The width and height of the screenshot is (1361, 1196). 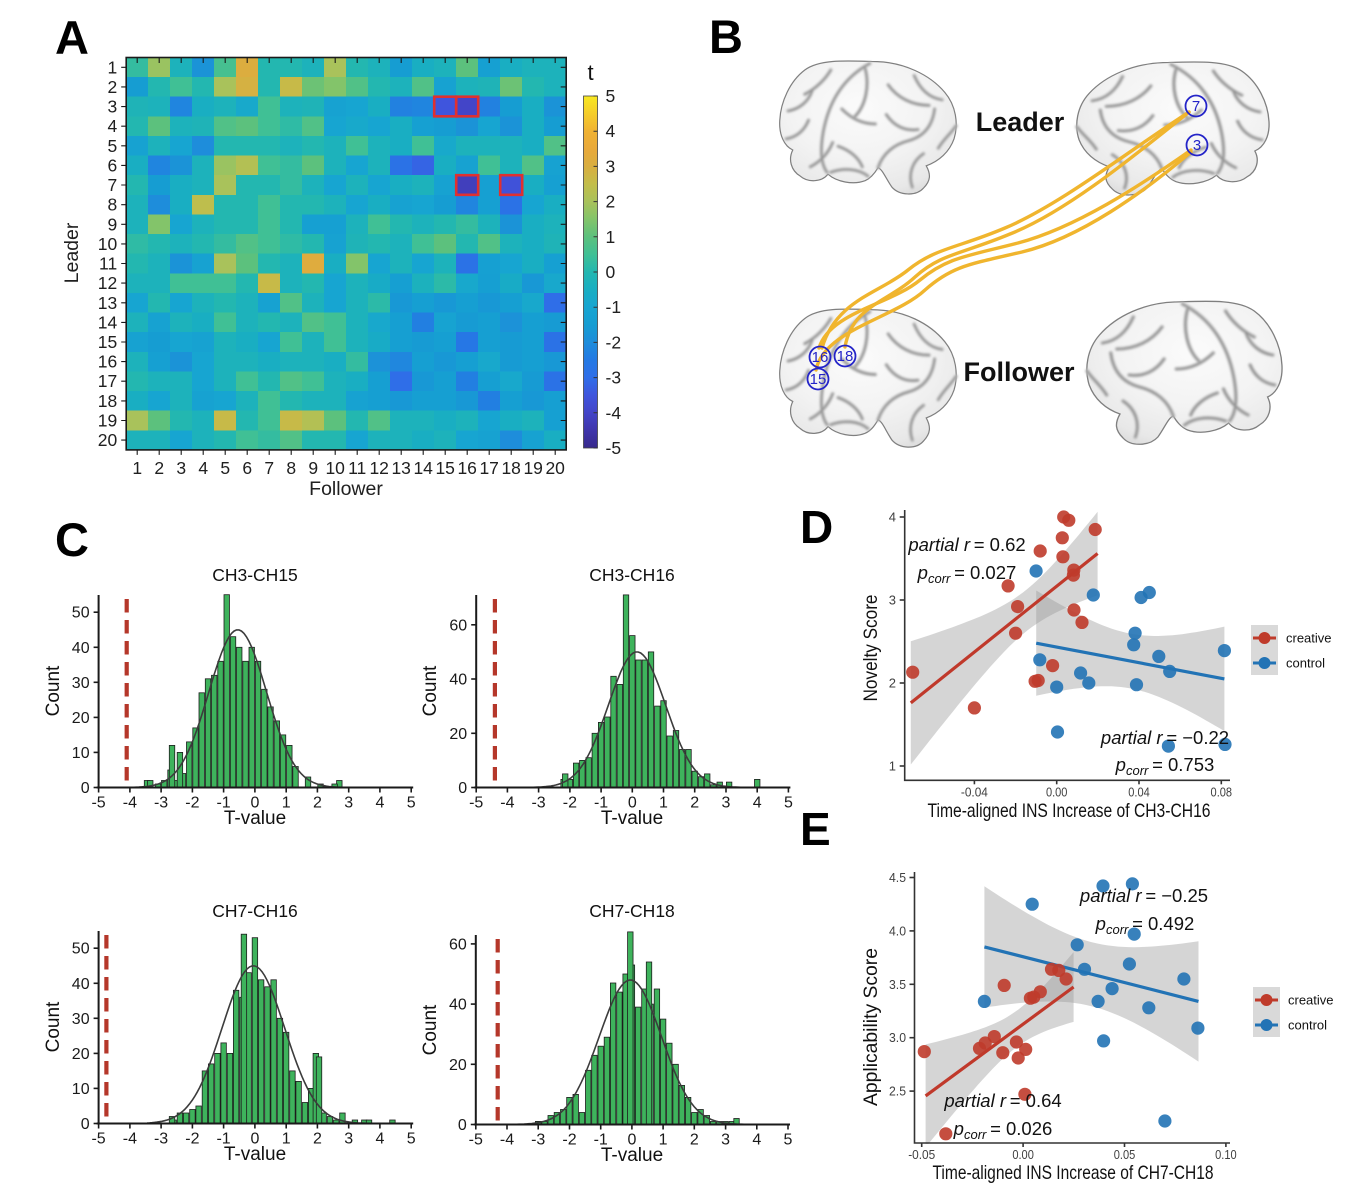 What do you see at coordinates (1073, 1173) in the screenshot?
I see `svg-text:Time-aligned INS Increase of C: Time-aligned INS Increase of CH7-CH18` at bounding box center [1073, 1173].